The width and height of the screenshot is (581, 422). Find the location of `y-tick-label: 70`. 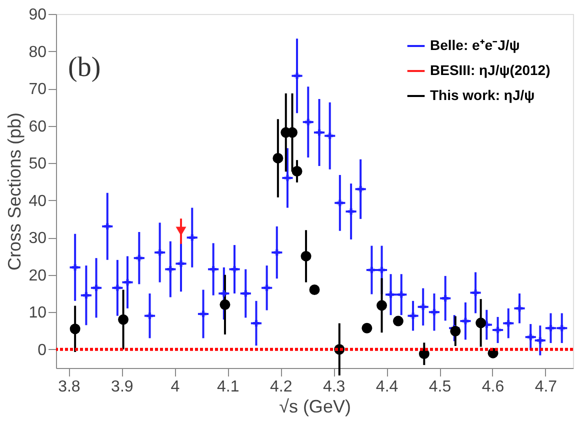

y-tick-label: 70 is located at coordinates (37, 89).